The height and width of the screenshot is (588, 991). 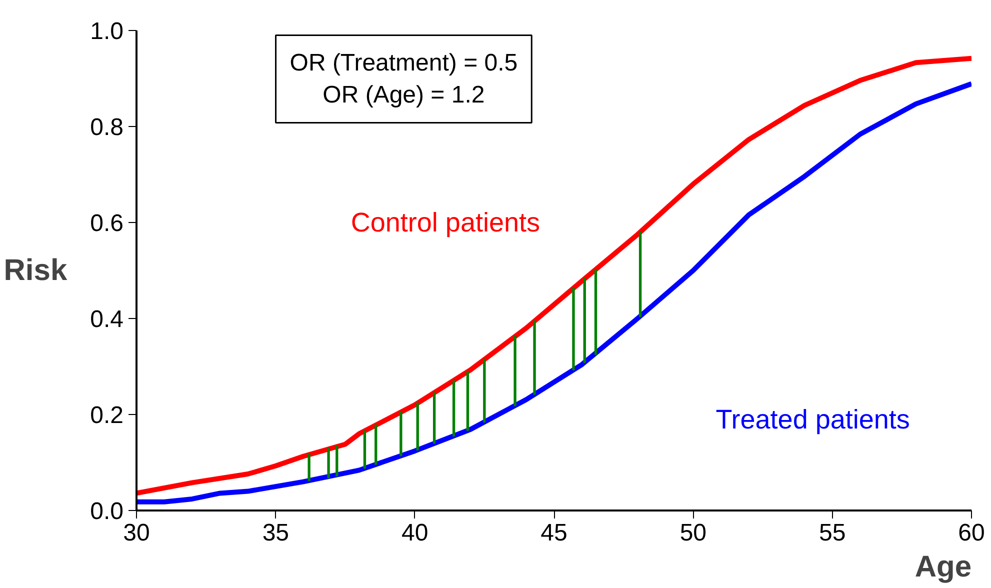 What do you see at coordinates (445, 223) in the screenshot?
I see `text: Control patients` at bounding box center [445, 223].